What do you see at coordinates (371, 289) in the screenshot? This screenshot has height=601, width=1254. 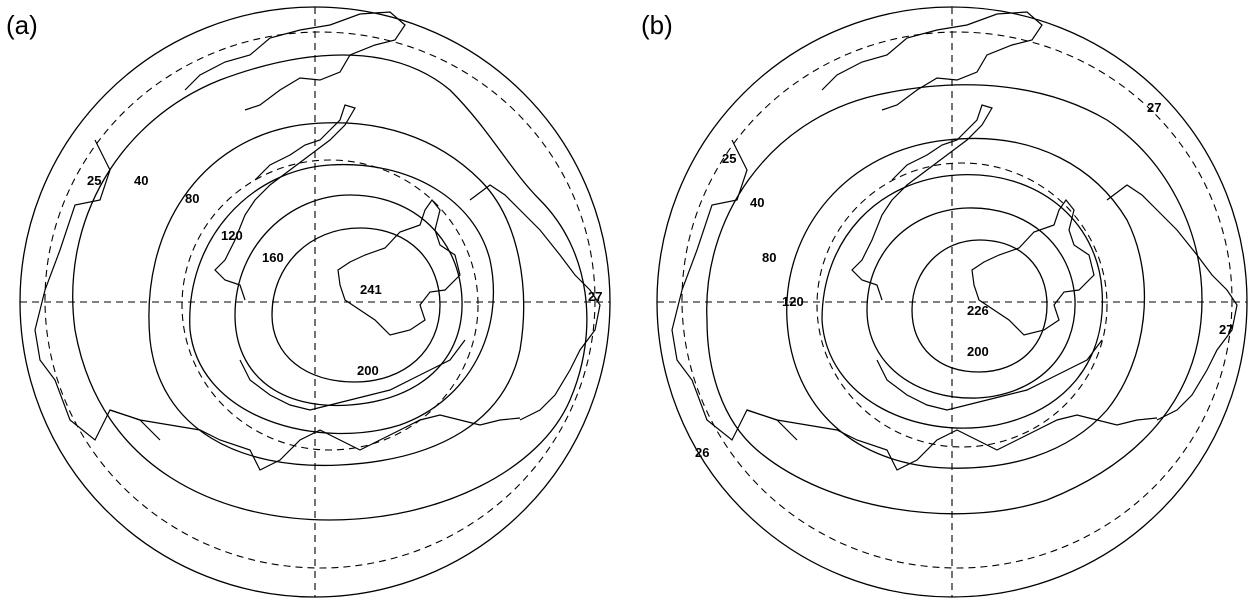 I see `contour-label: 241` at bounding box center [371, 289].